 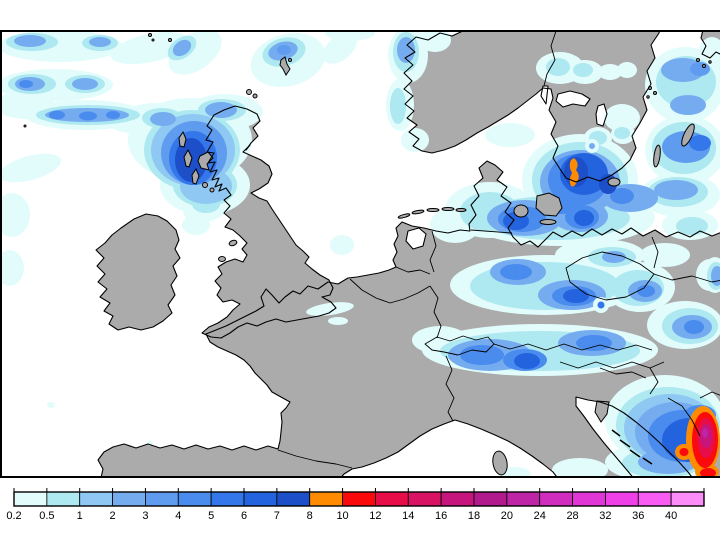 What do you see at coordinates (474, 516) in the screenshot?
I see `legend-tick-label: 18` at bounding box center [474, 516].